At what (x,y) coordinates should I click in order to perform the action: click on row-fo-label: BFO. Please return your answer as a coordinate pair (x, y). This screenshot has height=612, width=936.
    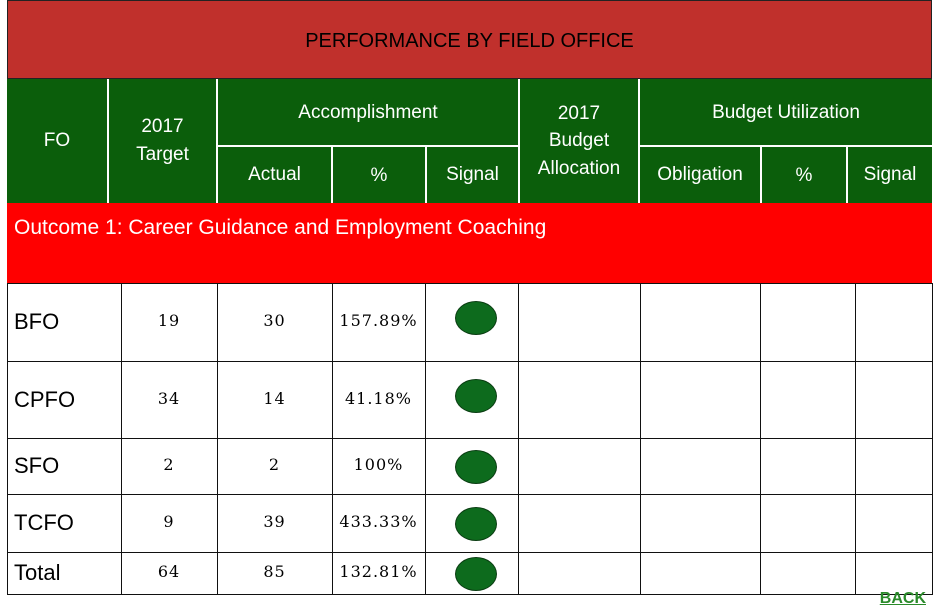
    Looking at the image, I should click on (37, 321).